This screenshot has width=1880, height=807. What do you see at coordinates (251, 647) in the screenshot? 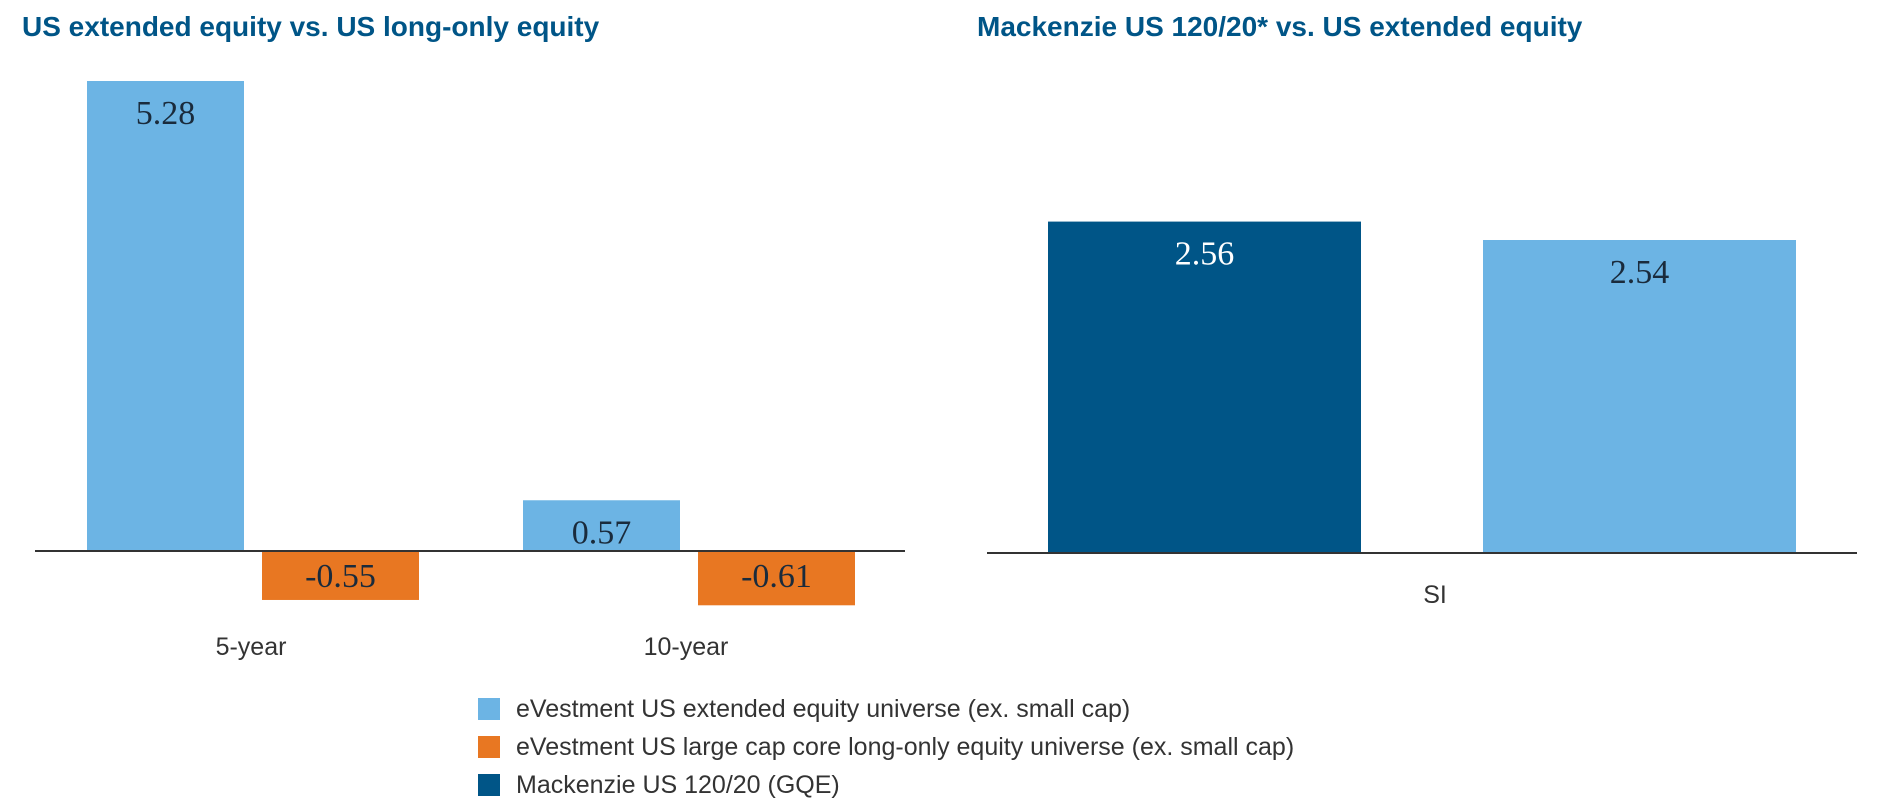
I see `left-category-label-5-year: 5-year` at bounding box center [251, 647].